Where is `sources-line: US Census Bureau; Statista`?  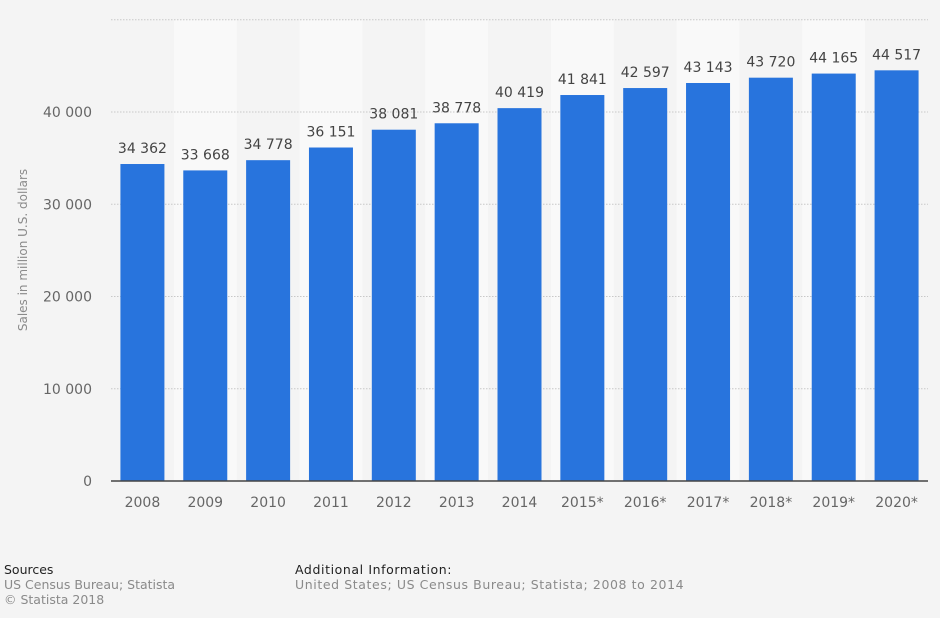 sources-line: US Census Bureau; Statista is located at coordinates (90, 584).